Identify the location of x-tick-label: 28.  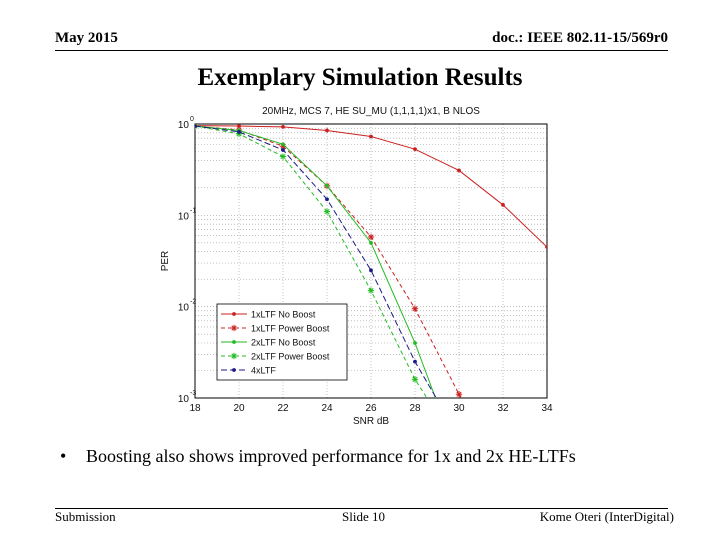
(415, 408).